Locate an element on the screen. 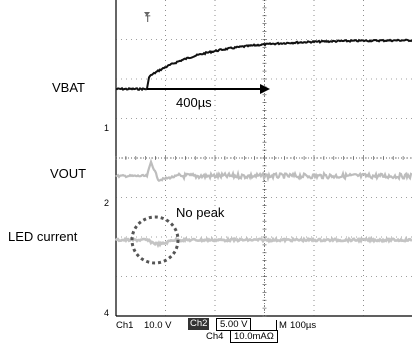 Image resolution: width=412 pixels, height=344 pixels. ch1-marker: 1 is located at coordinates (106, 128).